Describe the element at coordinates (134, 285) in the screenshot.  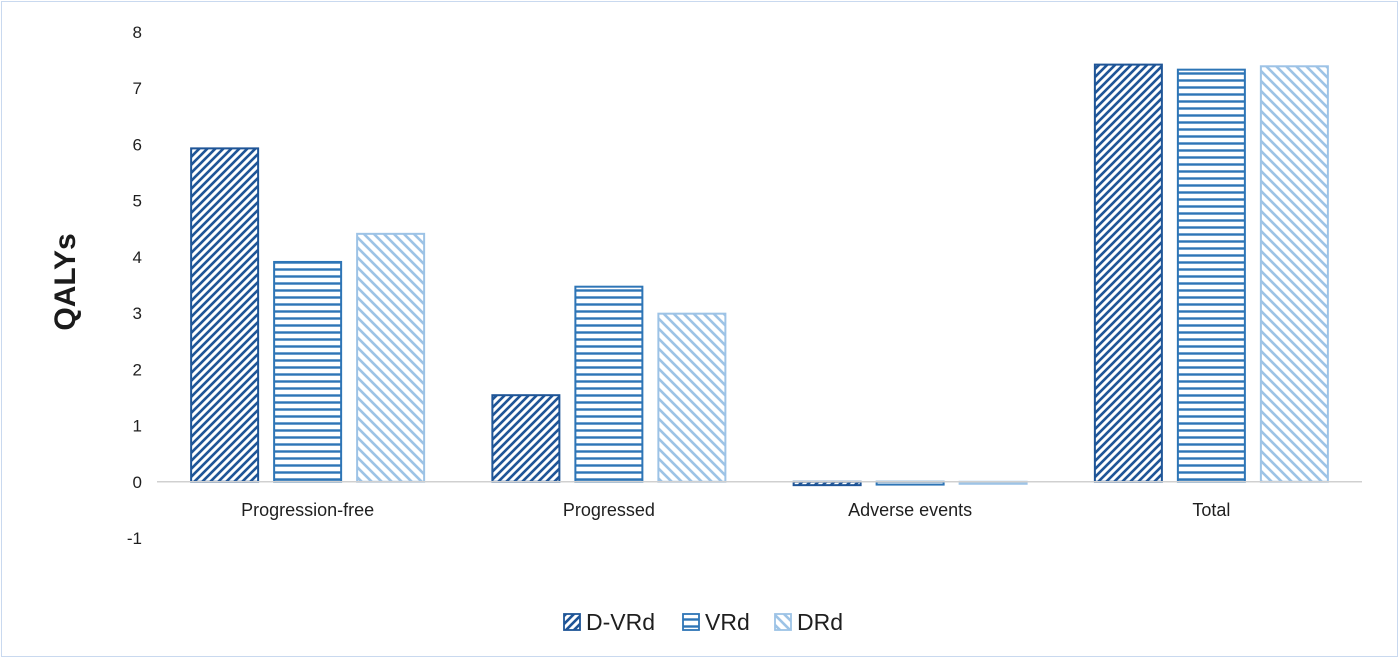
I see `y-axis-ticks: -1 0 1 2 3 4 5 6 7 8` at that location.